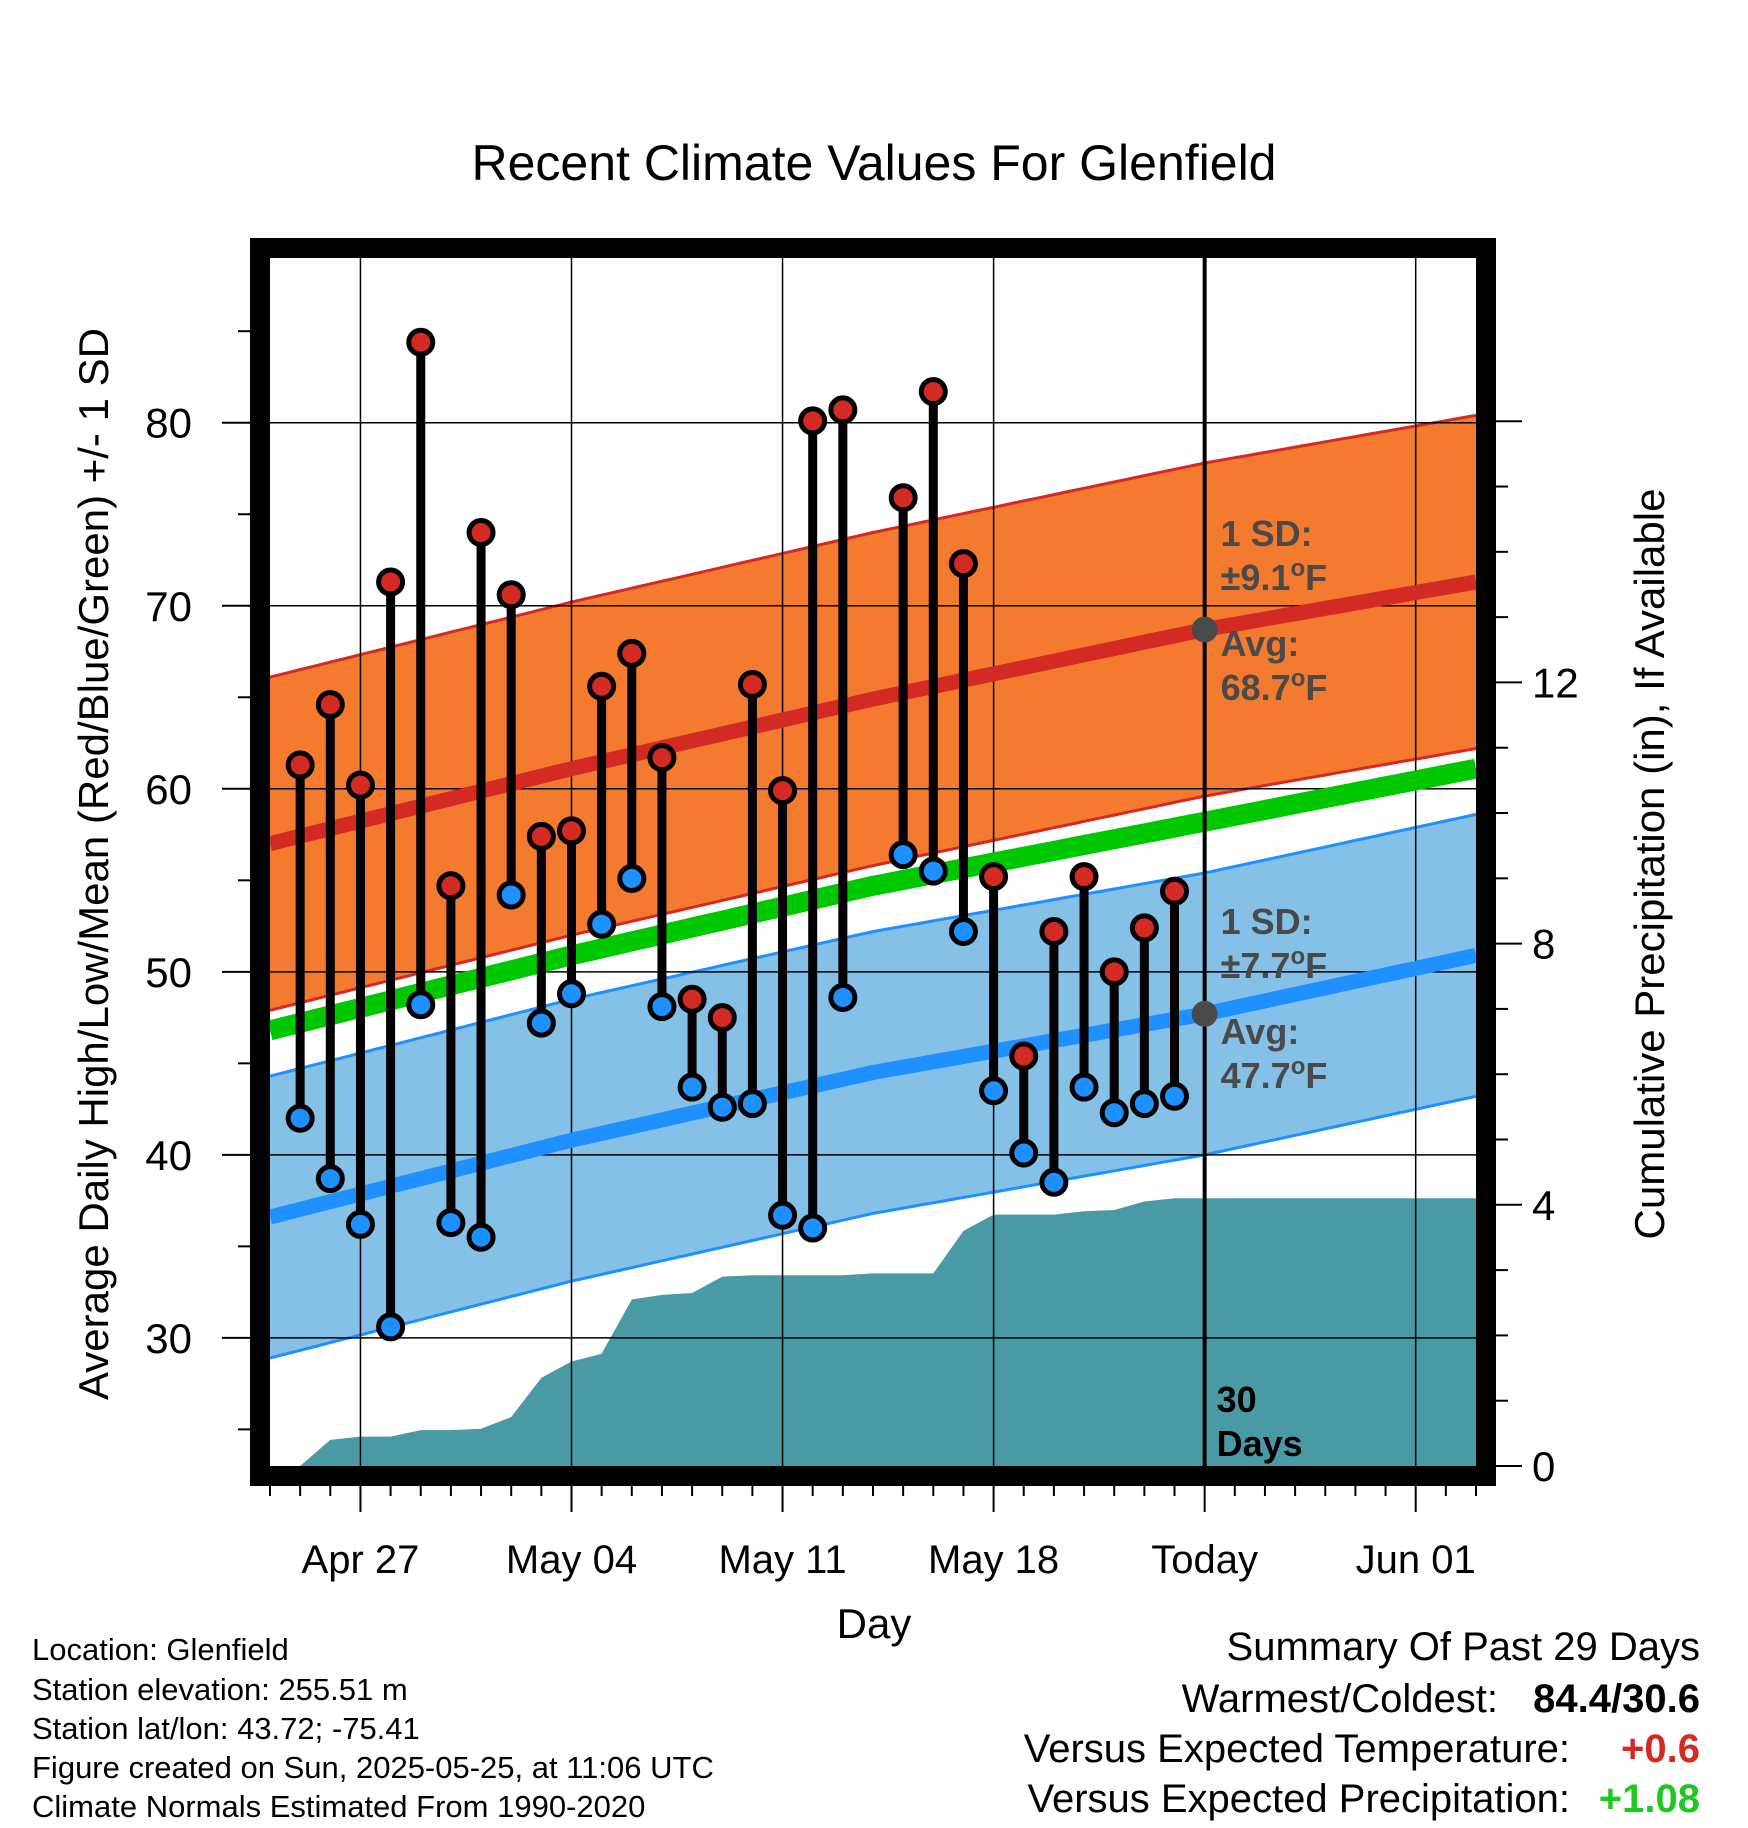 This screenshot has height=1828, width=1748. I want to click on low-sd-upper-edge, so click(873, 945).